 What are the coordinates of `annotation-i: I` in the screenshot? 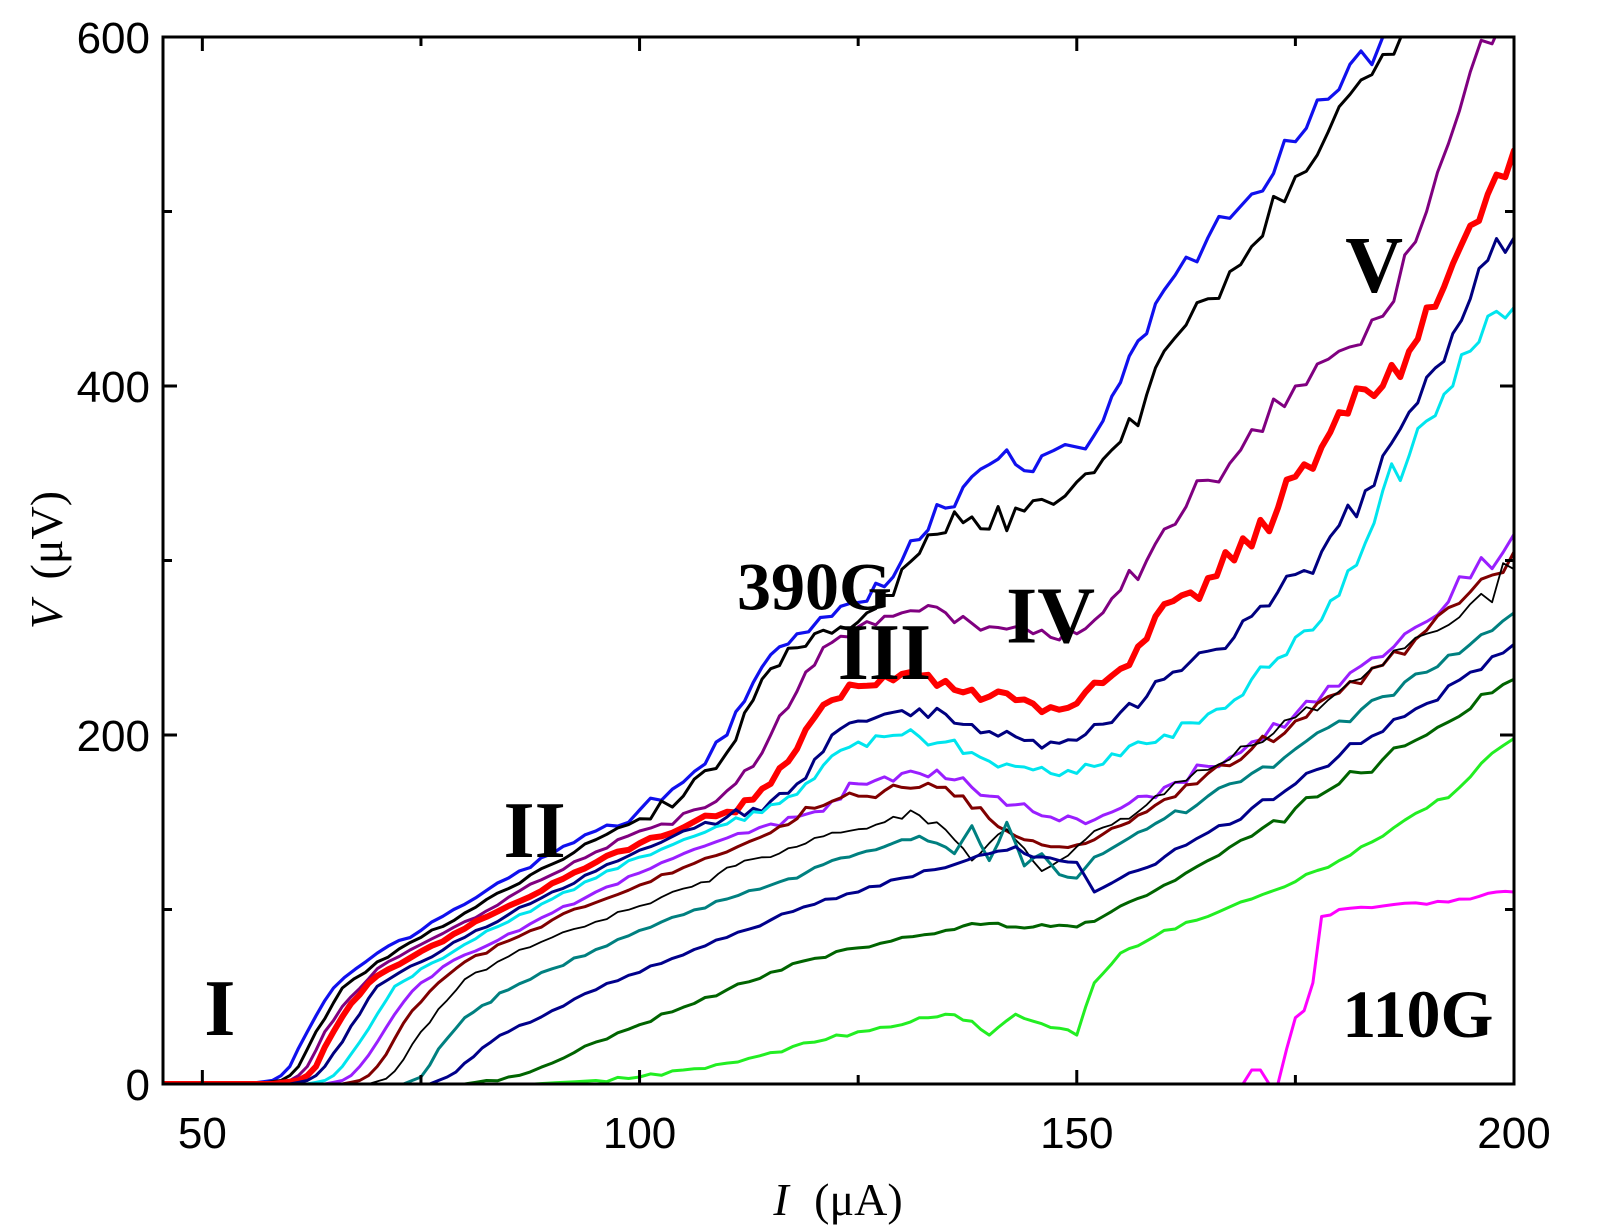 It's located at (219, 1009).